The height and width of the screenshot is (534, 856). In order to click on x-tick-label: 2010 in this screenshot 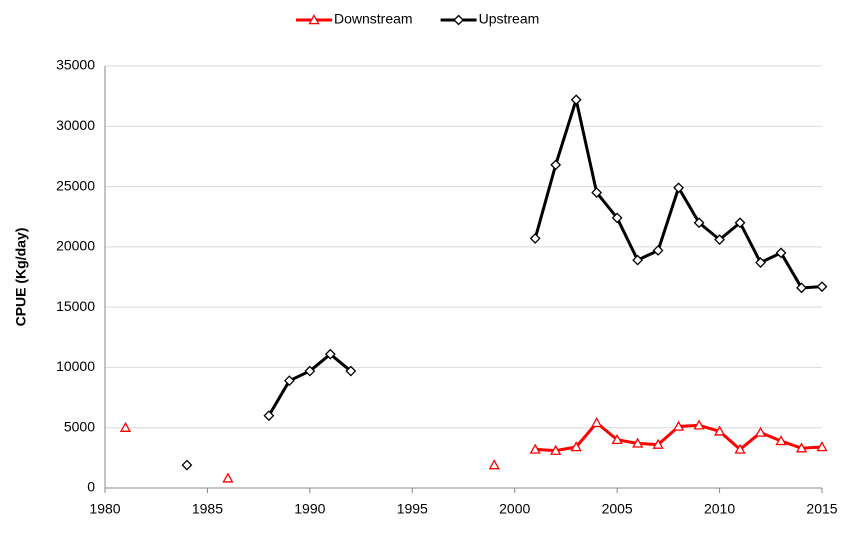, I will do `click(719, 509)`.